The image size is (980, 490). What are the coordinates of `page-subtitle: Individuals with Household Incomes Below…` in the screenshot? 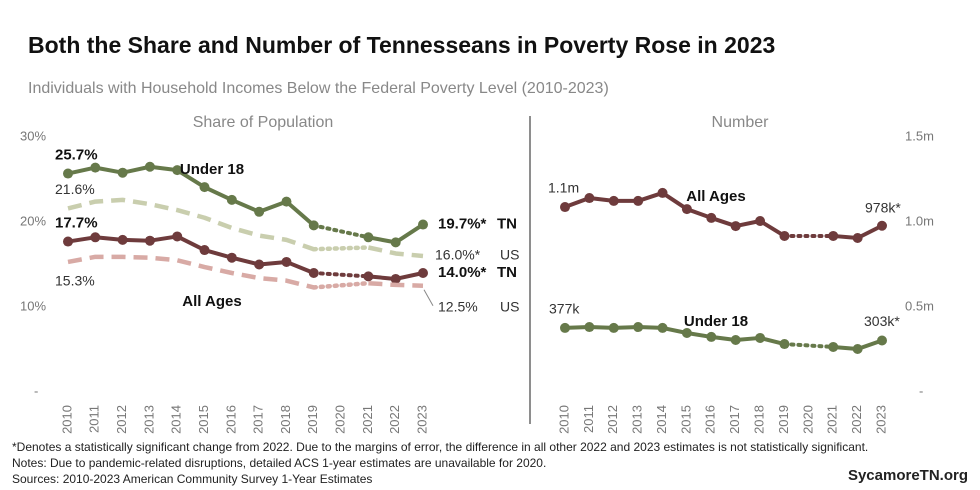 It's located at (318, 88).